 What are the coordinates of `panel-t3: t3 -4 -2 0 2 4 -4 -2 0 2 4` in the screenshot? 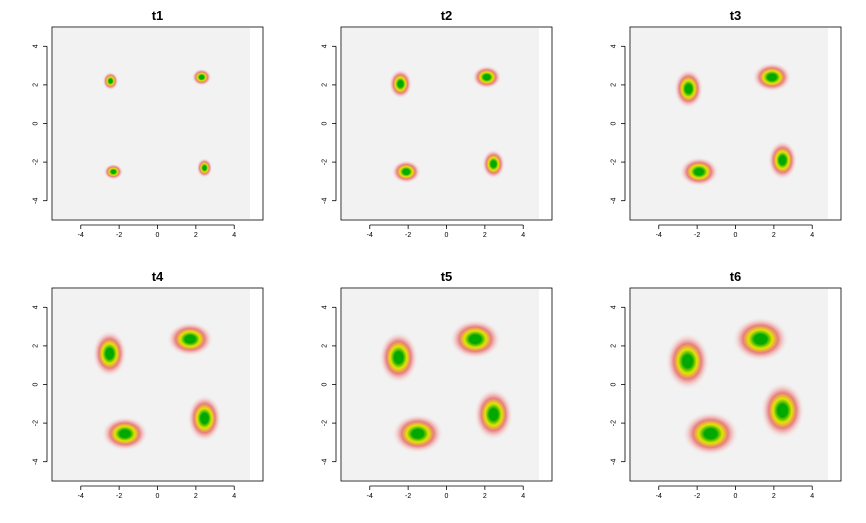 It's located at (726, 123).